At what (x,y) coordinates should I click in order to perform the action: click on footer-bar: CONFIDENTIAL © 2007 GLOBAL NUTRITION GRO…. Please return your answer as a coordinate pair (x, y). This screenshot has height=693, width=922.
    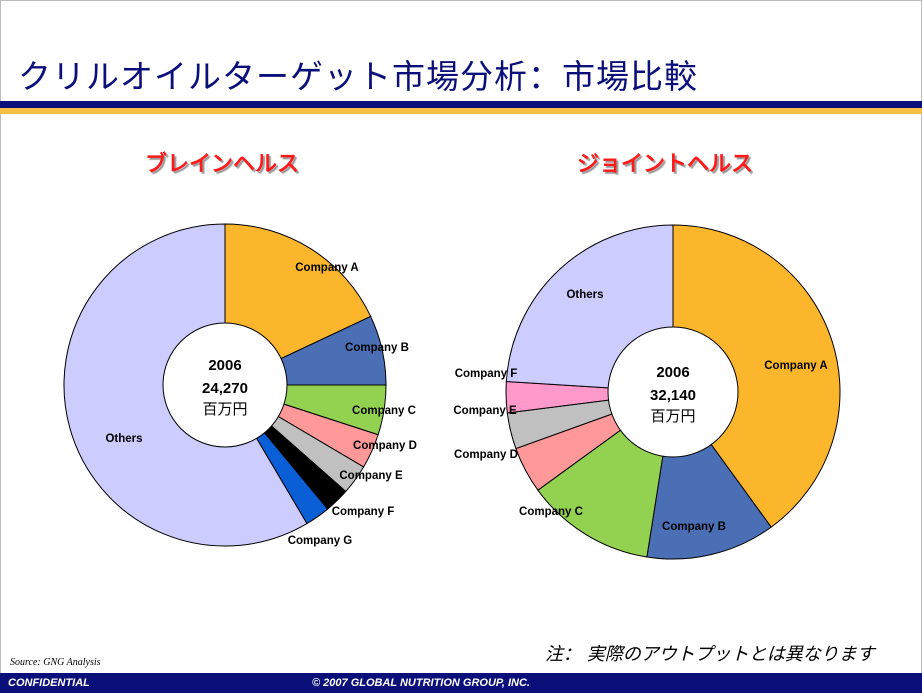
    Looking at the image, I should click on (461, 683).